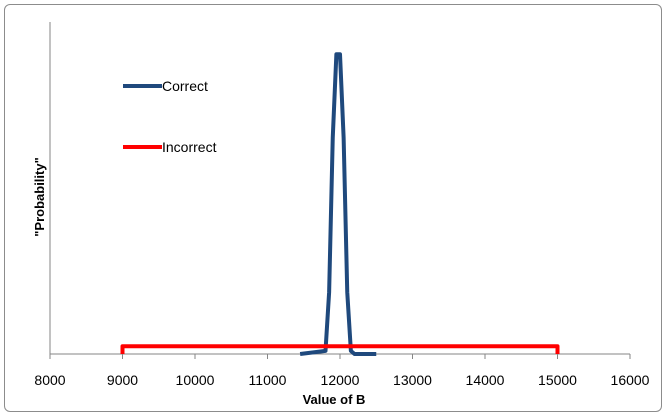 The width and height of the screenshot is (668, 417). Describe the element at coordinates (334, 399) in the screenshot. I see `x-axis-title: Value of B` at that location.